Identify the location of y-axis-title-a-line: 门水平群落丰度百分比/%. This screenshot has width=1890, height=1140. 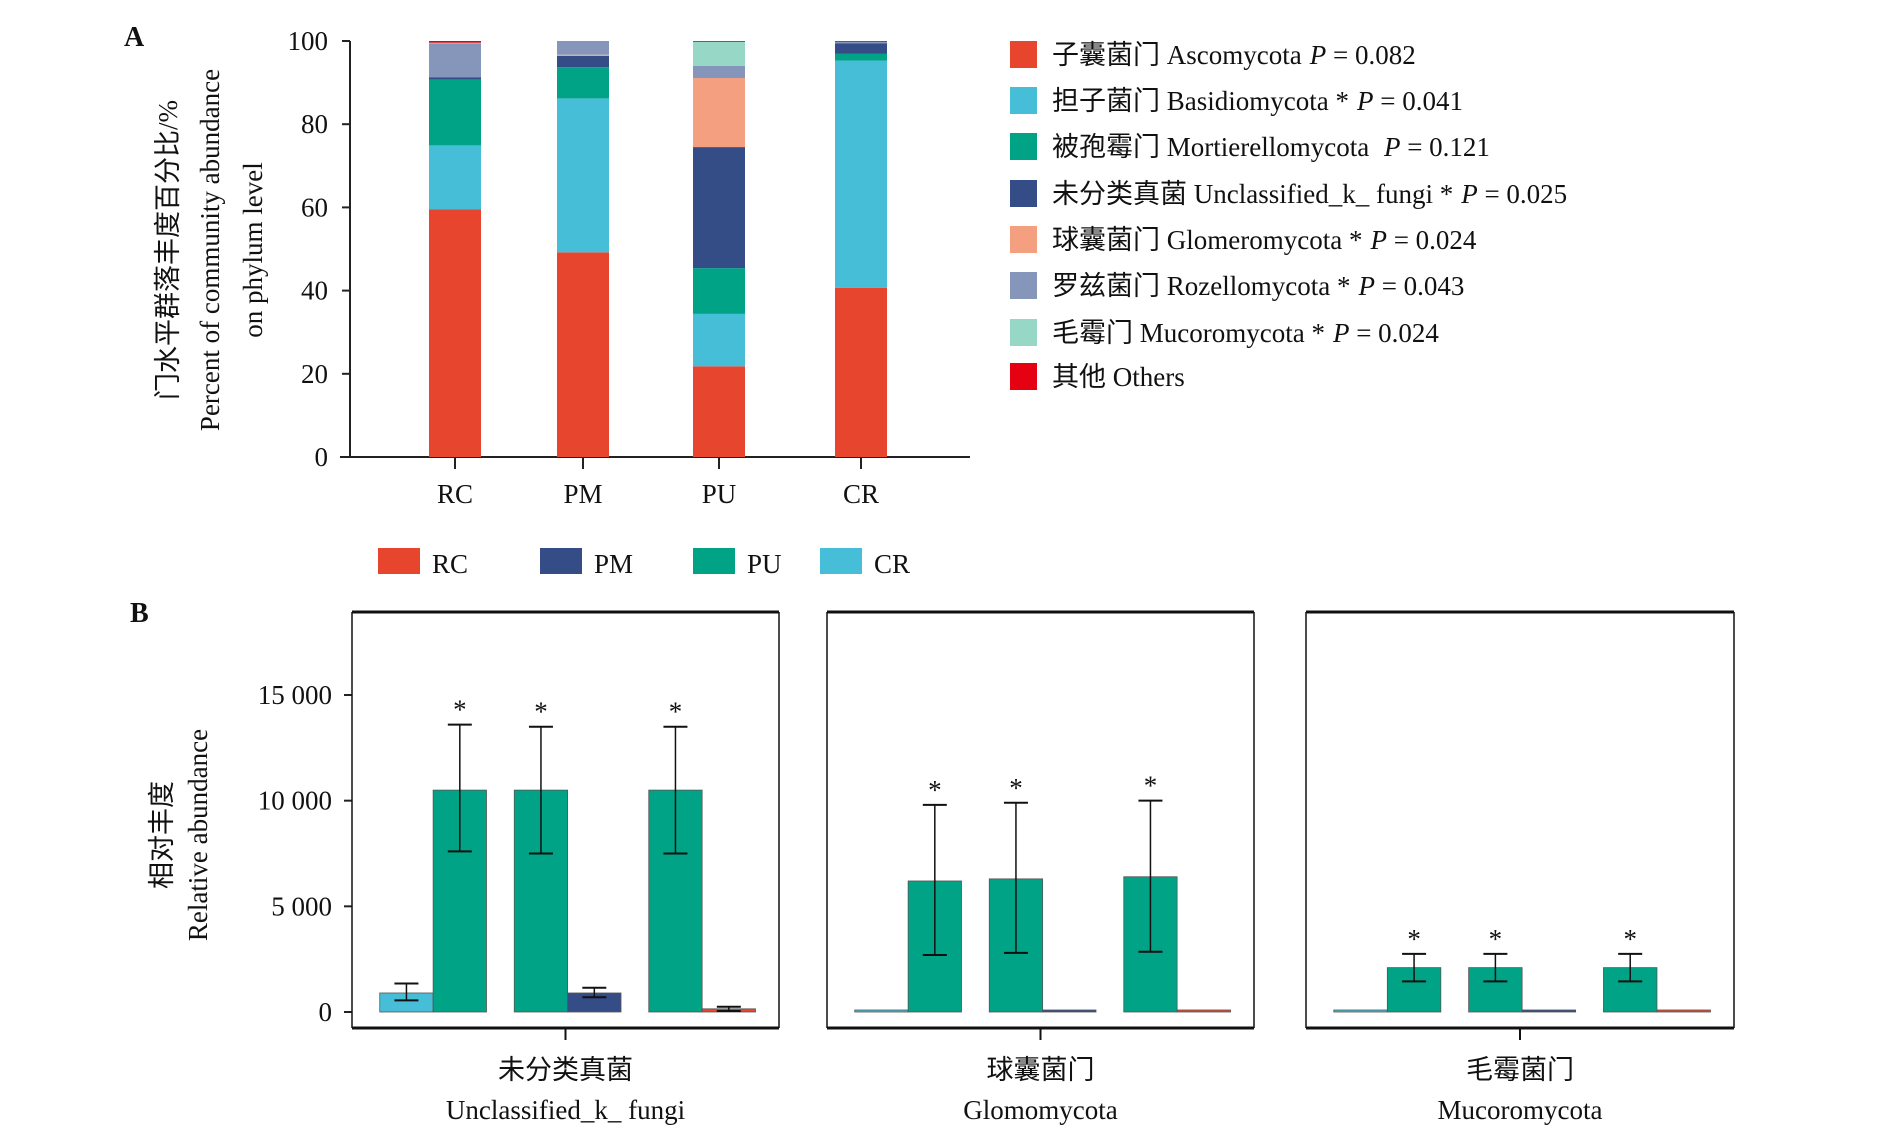
(168, 250).